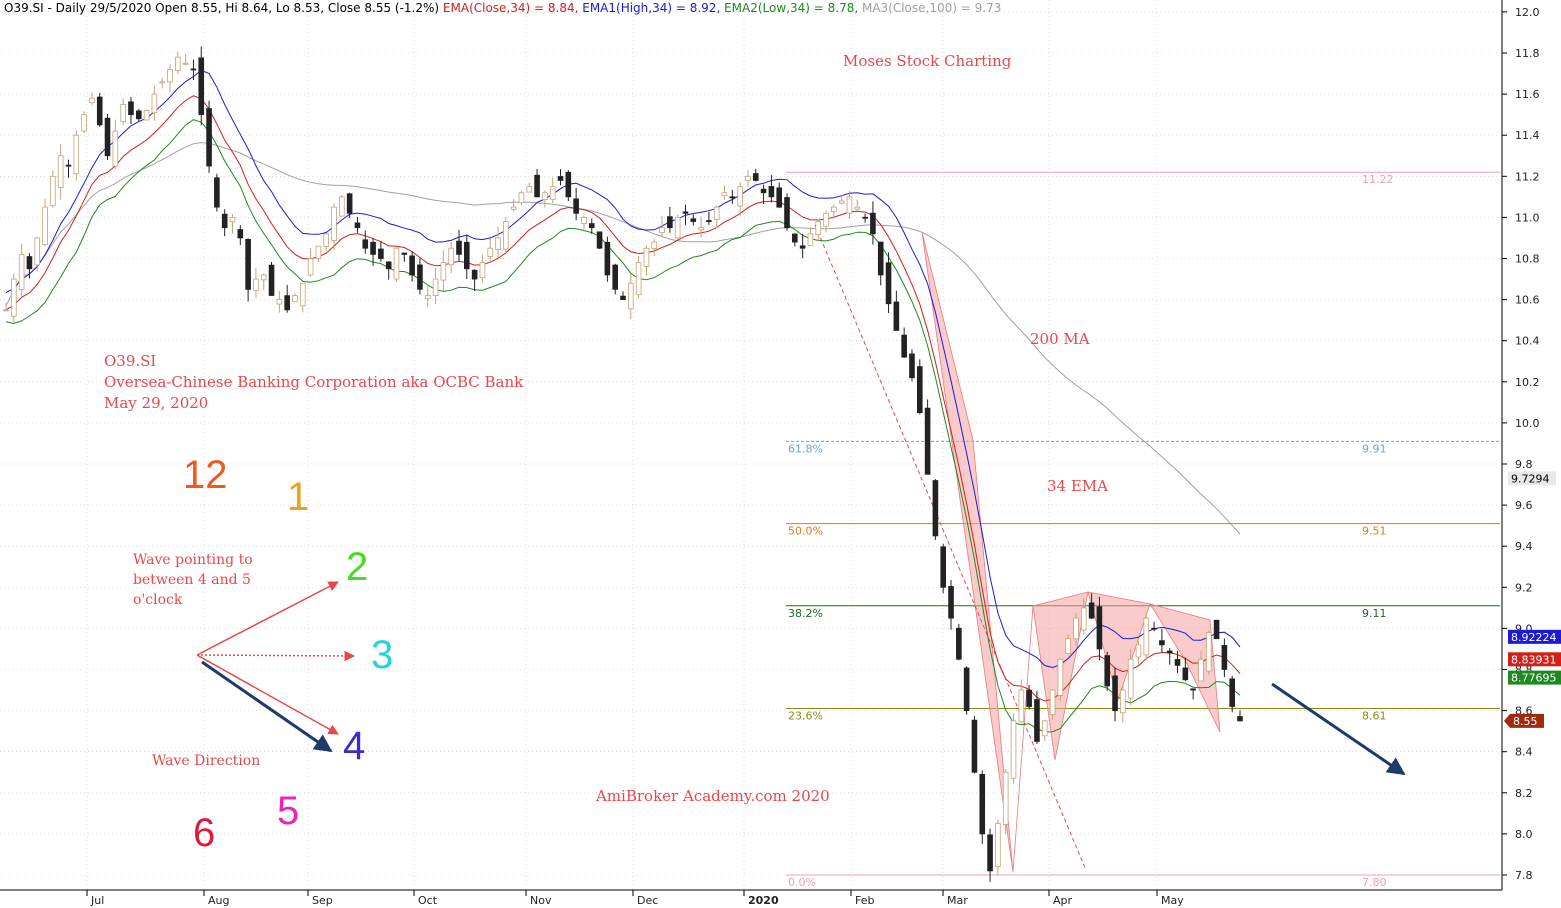 The image size is (1561, 908). I want to click on y-tick-label: 11.2, so click(1527, 176).